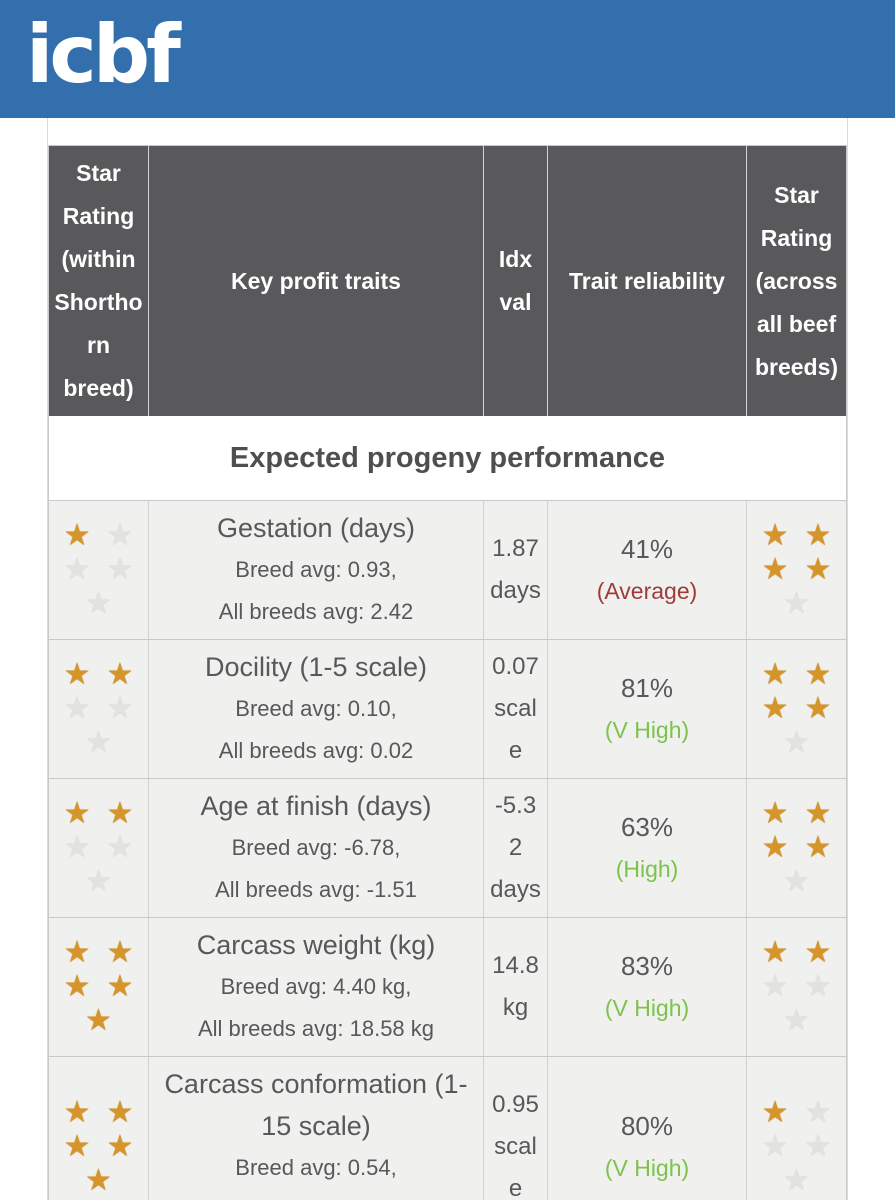 The image size is (895, 1200). I want to click on breed-avg: Breed avg: 0.10,, so click(316, 708).